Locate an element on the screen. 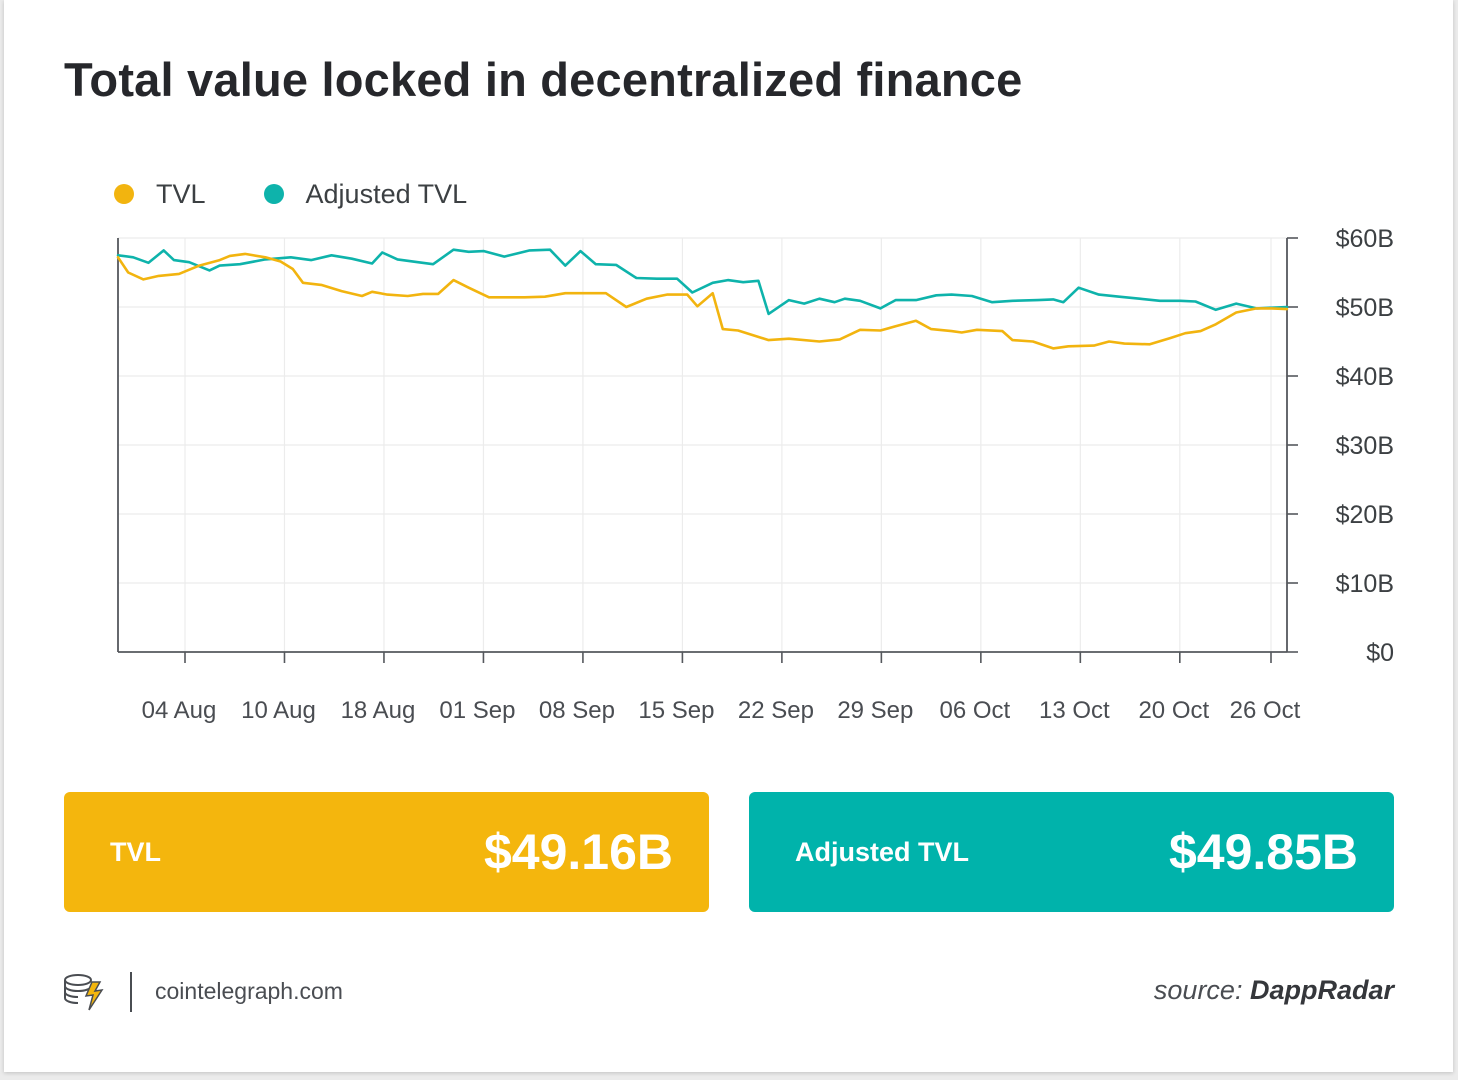  x-tick-label: 13 Oct is located at coordinates (1074, 710).